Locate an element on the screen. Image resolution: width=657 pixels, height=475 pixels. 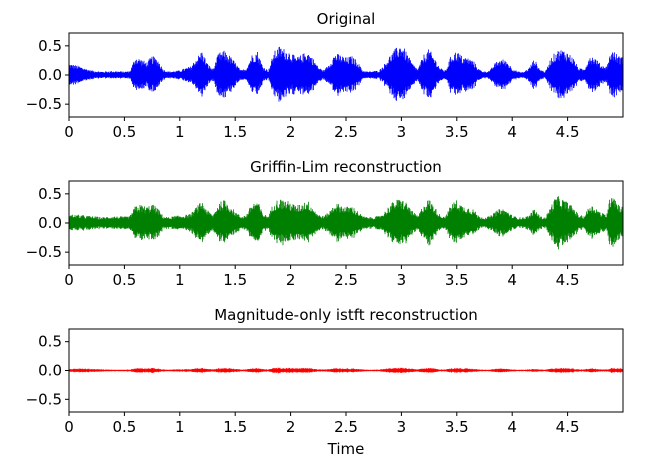
subplot-title: Original is located at coordinates (346, 19).